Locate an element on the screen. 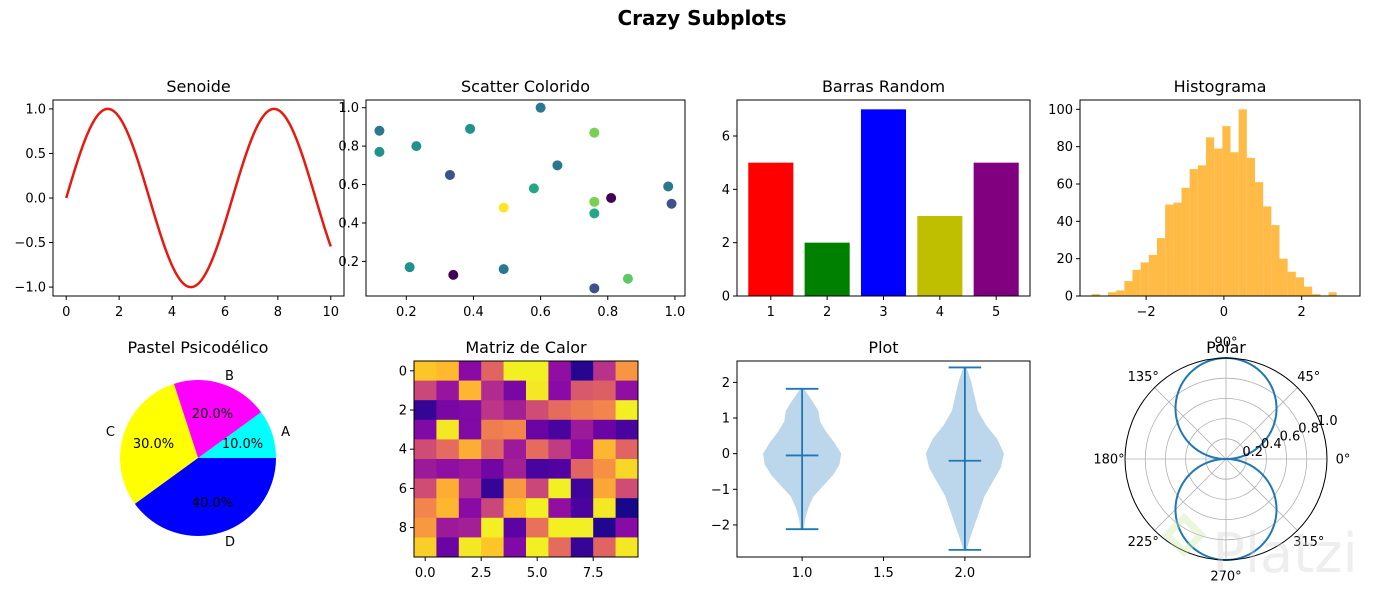 The width and height of the screenshot is (1375, 593). y-tick-label: −0.5 is located at coordinates (30, 243).